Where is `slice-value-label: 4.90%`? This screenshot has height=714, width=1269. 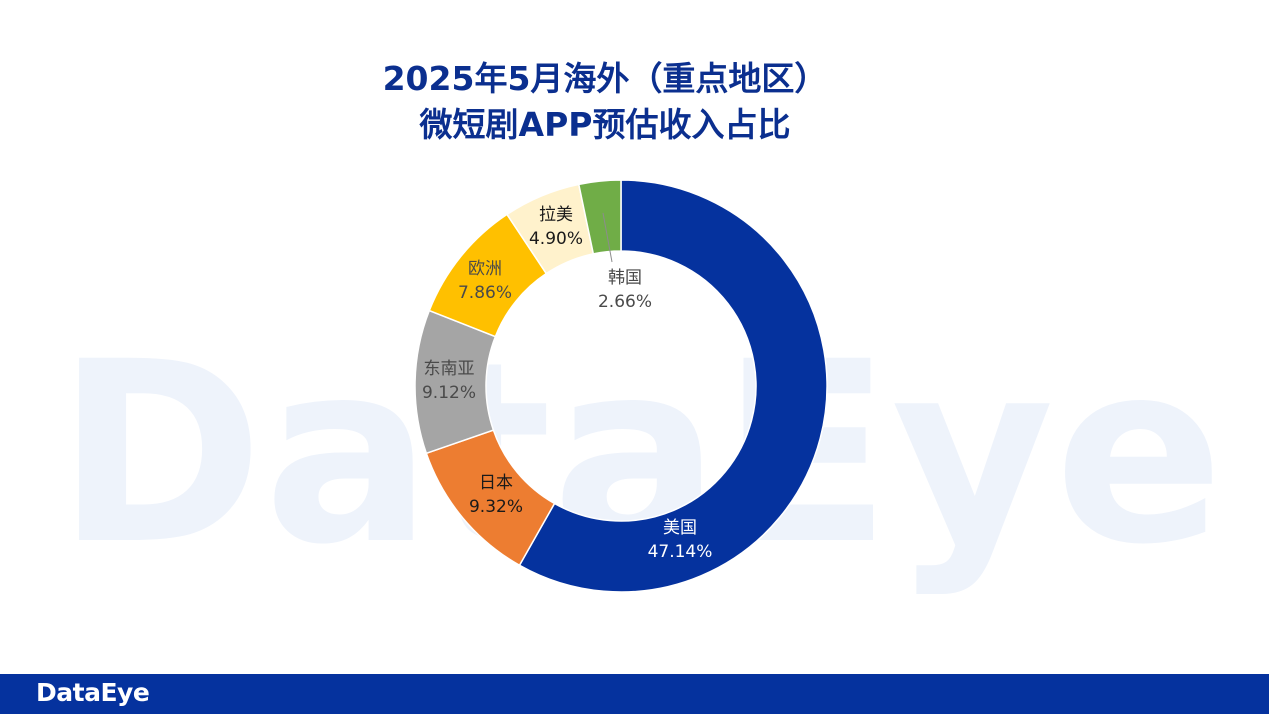
slice-value-label: 4.90% is located at coordinates (556, 239).